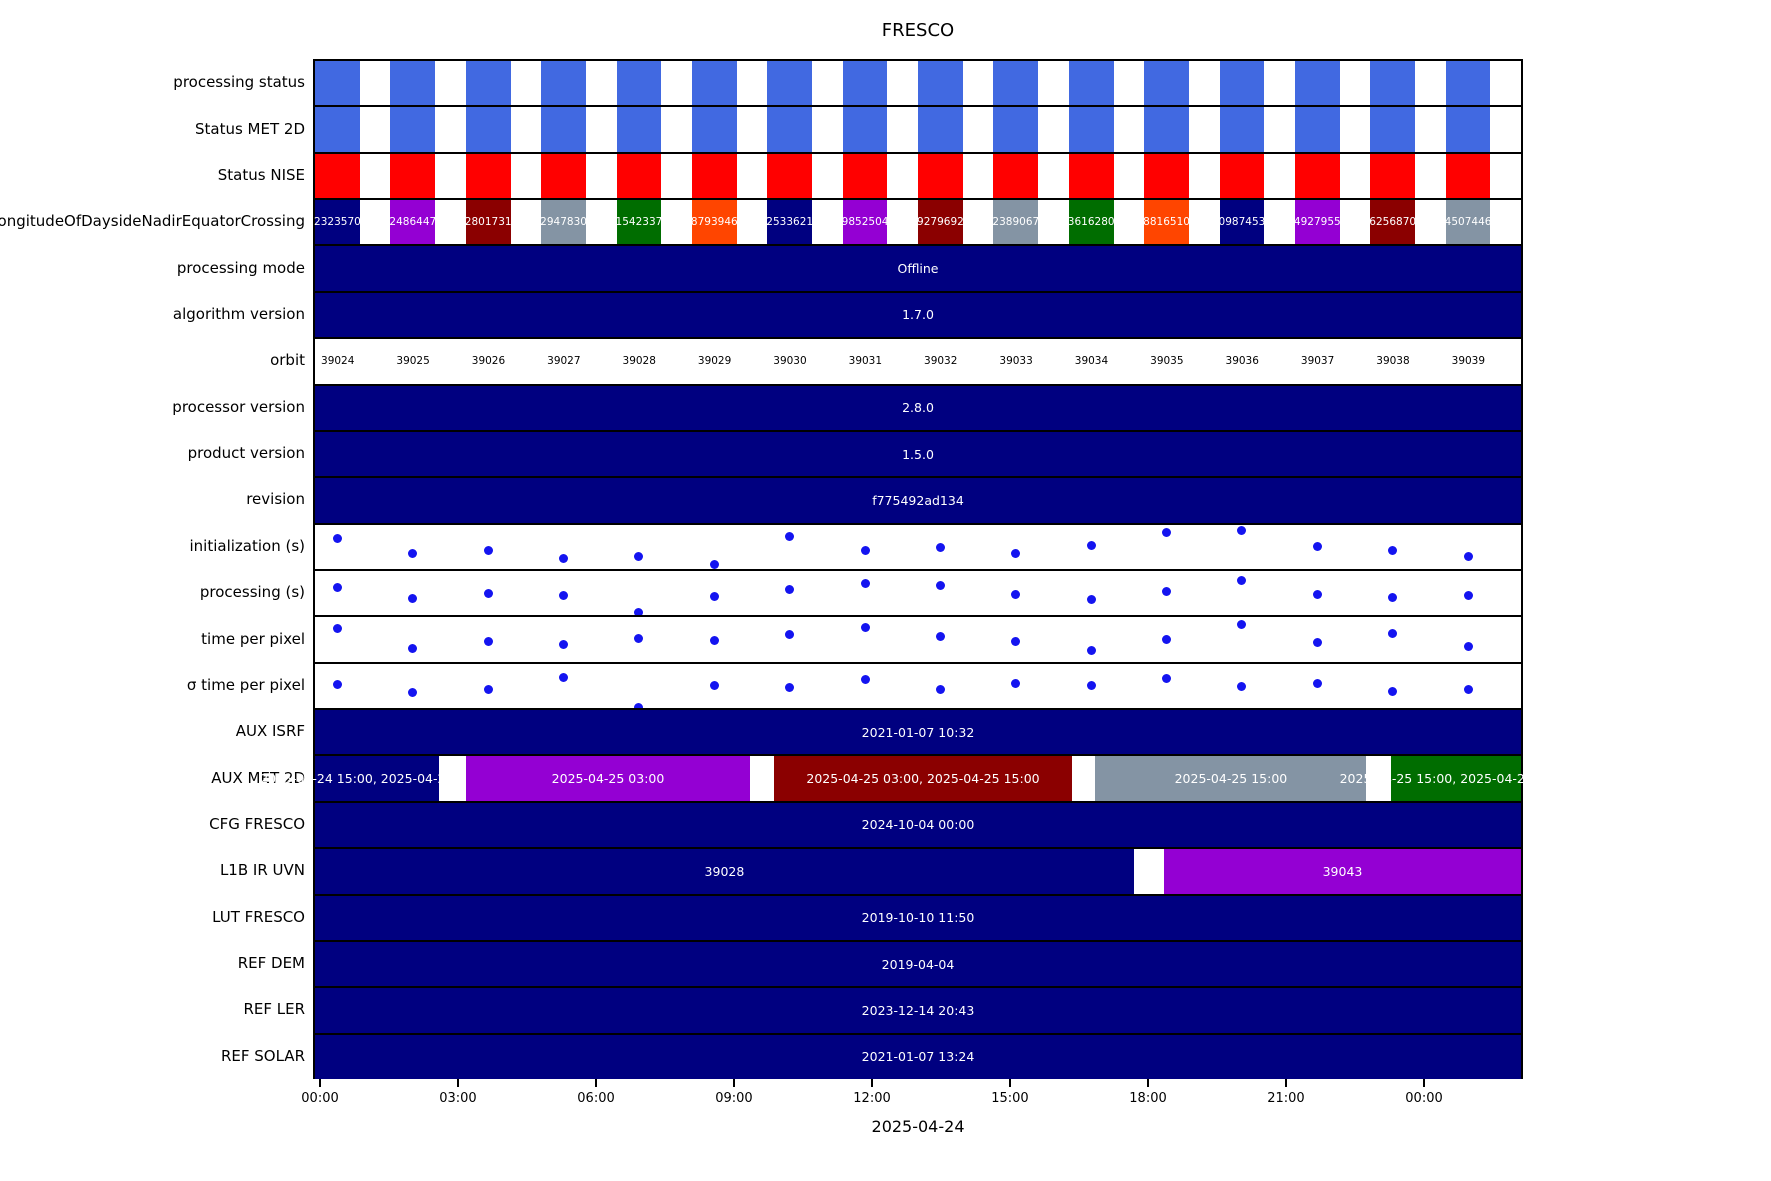 This screenshot has height=1181, width=1771. What do you see at coordinates (257, 823) in the screenshot?
I see `row-label-cfg-fresco: CFG FRESCO` at bounding box center [257, 823].